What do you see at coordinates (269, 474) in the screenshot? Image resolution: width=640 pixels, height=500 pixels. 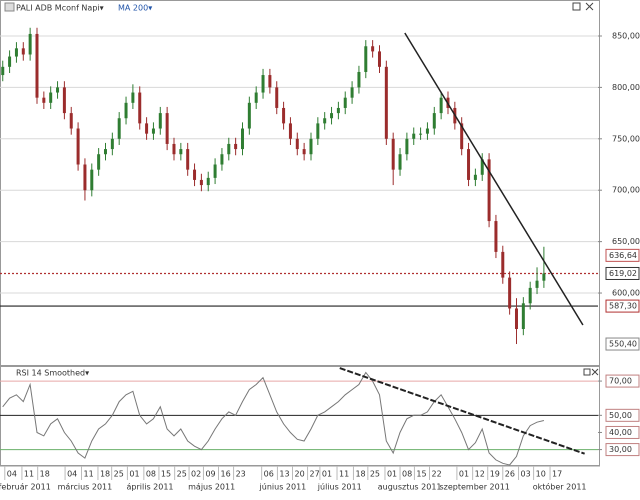 I see `x-tick-label: 06` at bounding box center [269, 474].